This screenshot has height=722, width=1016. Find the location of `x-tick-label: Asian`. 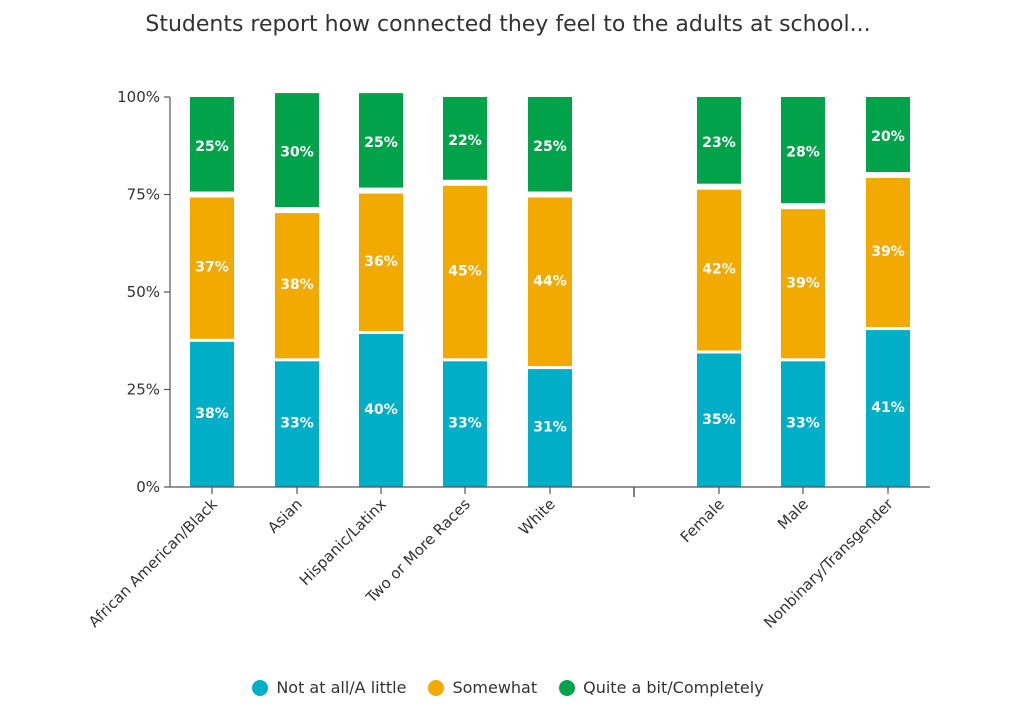

x-tick-label: Asian is located at coordinates (285, 516).